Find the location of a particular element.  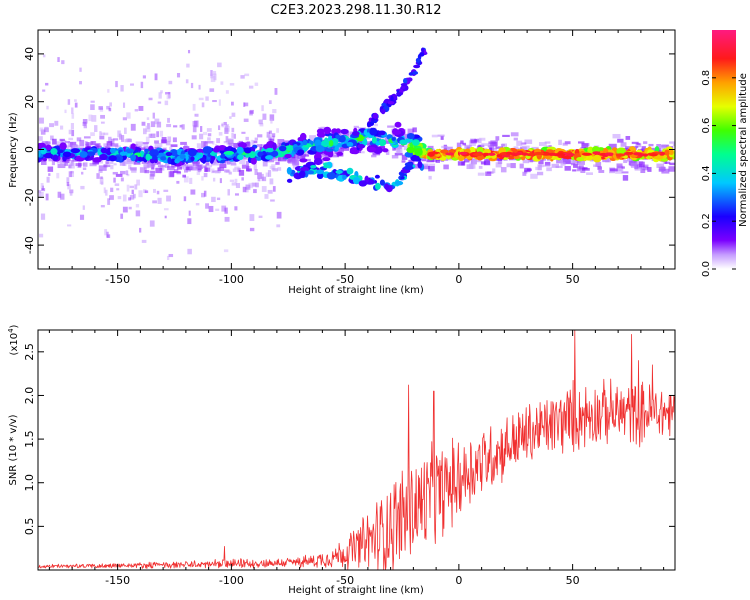

spectrogram-xtick-label: 50 is located at coordinates (573, 279).